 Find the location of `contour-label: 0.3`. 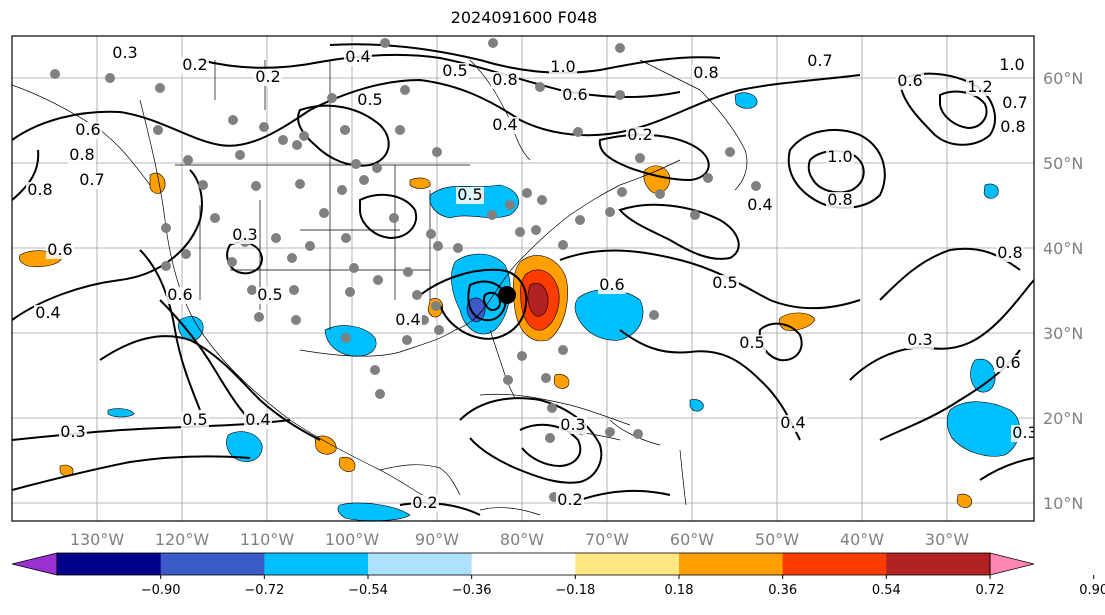

contour-label: 0.3 is located at coordinates (572, 424).